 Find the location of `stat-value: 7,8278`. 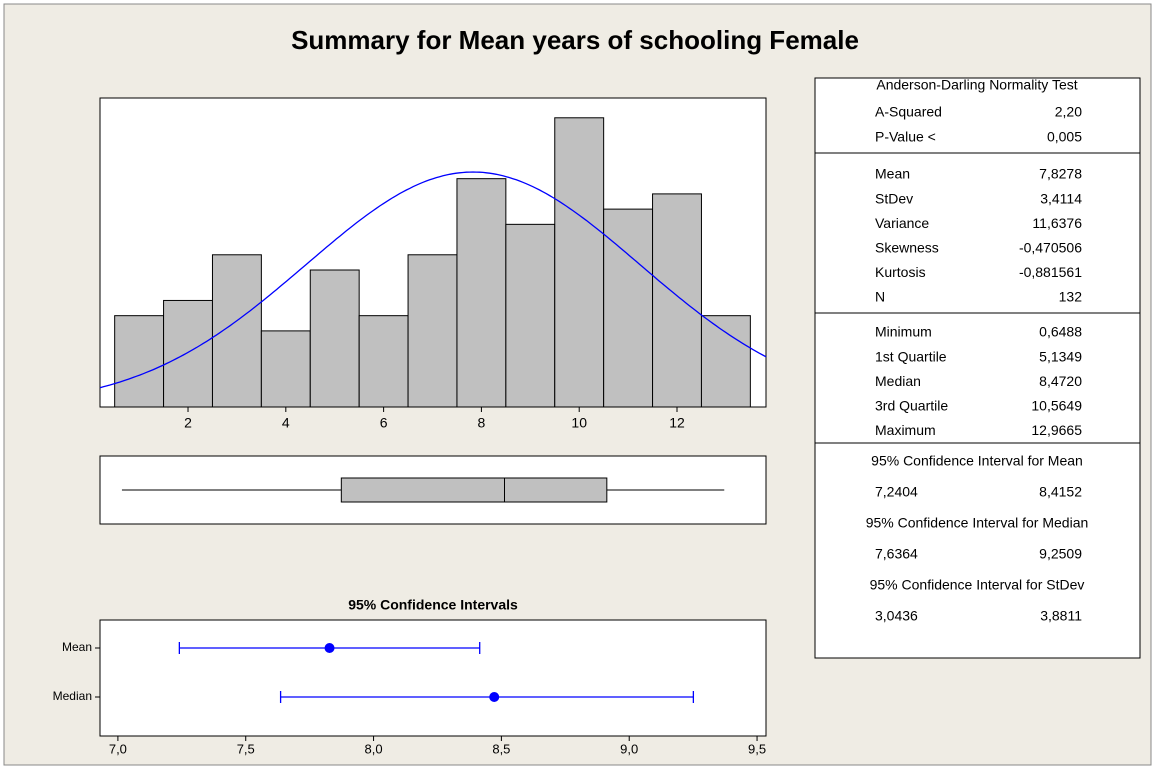

stat-value: 7,8278 is located at coordinates (1060, 174).